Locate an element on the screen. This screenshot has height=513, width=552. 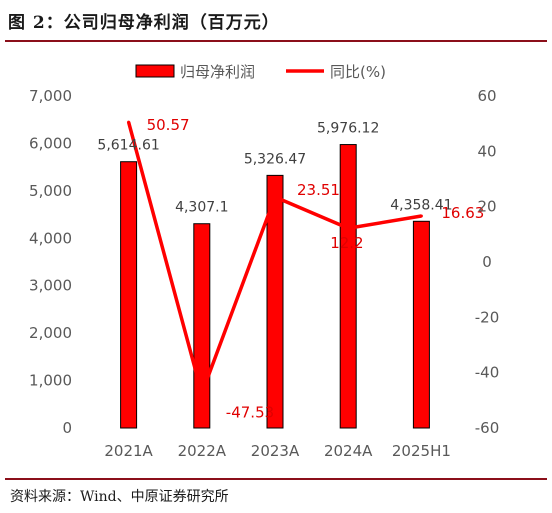
bar-label-2025H1: 4,358.41 is located at coordinates (421, 205).